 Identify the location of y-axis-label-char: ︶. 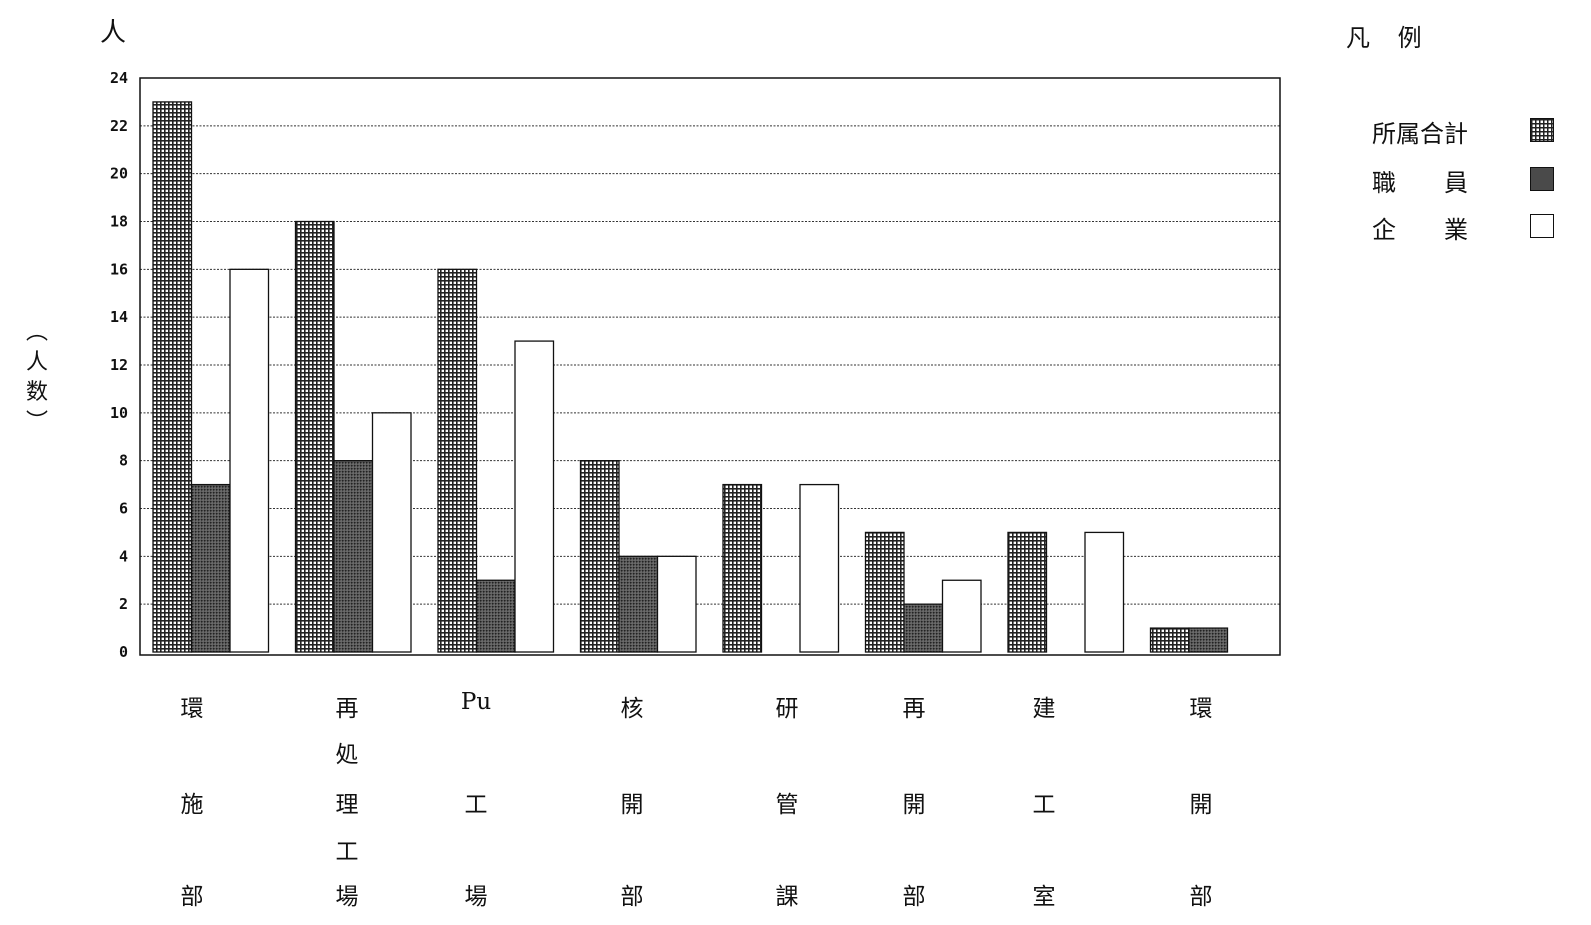
(36, 422).